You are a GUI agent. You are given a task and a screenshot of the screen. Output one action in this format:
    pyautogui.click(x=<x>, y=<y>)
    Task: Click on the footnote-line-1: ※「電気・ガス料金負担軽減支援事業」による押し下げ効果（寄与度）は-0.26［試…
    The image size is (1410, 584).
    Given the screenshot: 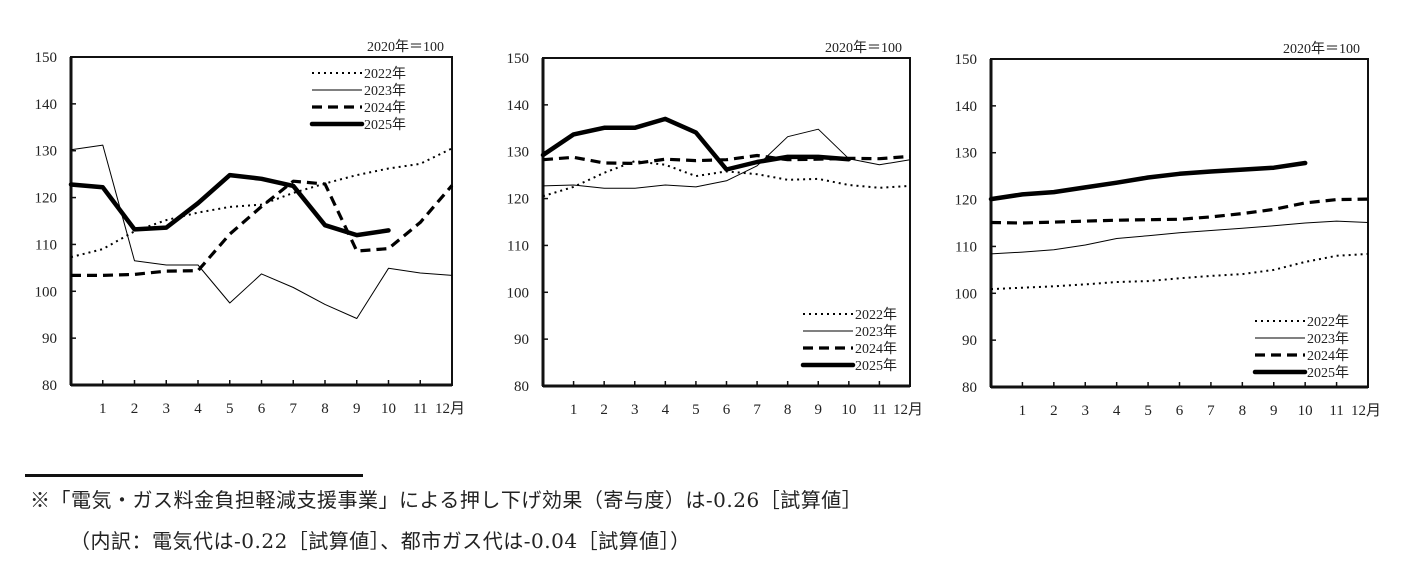 What is the action you would take?
    pyautogui.click(x=446, y=500)
    